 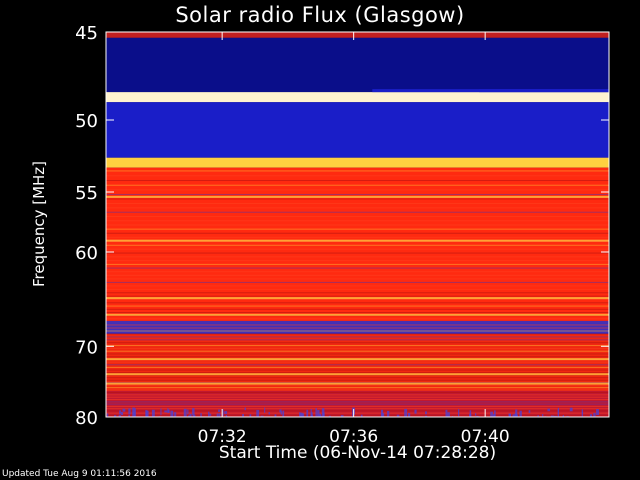 What do you see at coordinates (86, 121) in the screenshot?
I see `y-tick-label: 50` at bounding box center [86, 121].